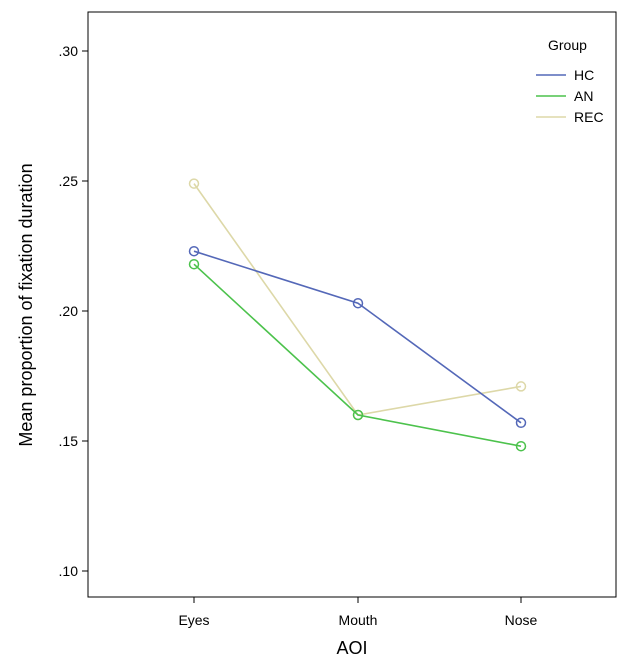 The image size is (630, 663). What do you see at coordinates (69, 311) in the screenshot?
I see `y-tick-label: .20` at bounding box center [69, 311].